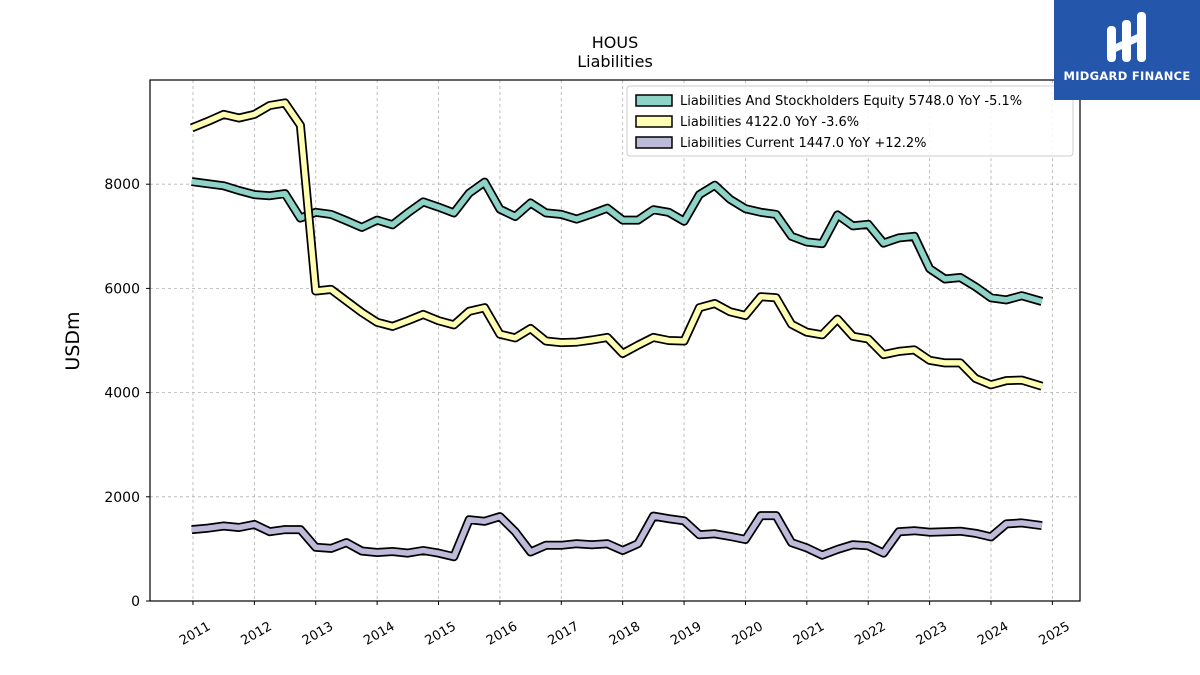 The width and height of the screenshot is (1200, 675). What do you see at coordinates (1055, 634) in the screenshot?
I see `x-tick-label: 2025` at bounding box center [1055, 634].